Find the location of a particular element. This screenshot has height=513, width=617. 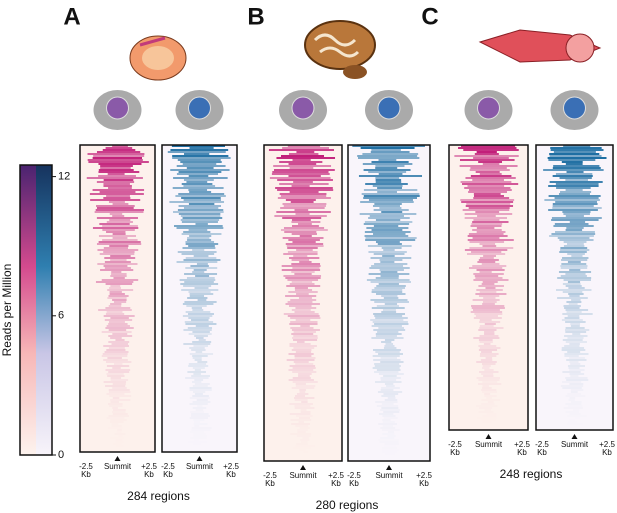

colorbar-tick-label: 0 is located at coordinates (61, 455).